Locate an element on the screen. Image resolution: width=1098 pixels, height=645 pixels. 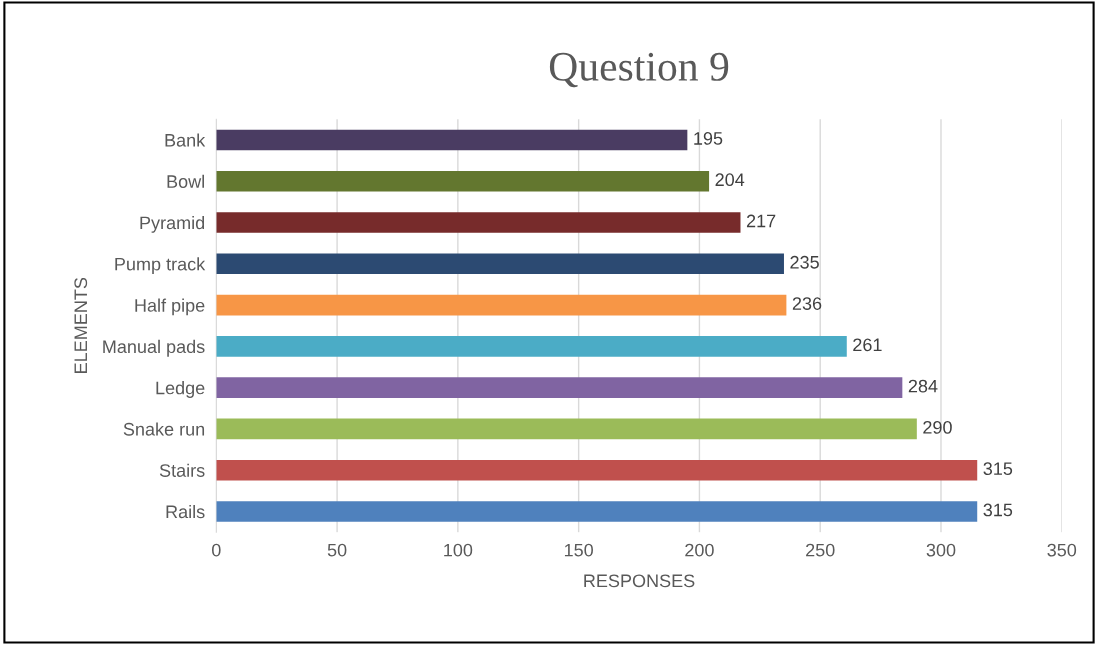
y-tick-label: Pyramid is located at coordinates (172, 224).